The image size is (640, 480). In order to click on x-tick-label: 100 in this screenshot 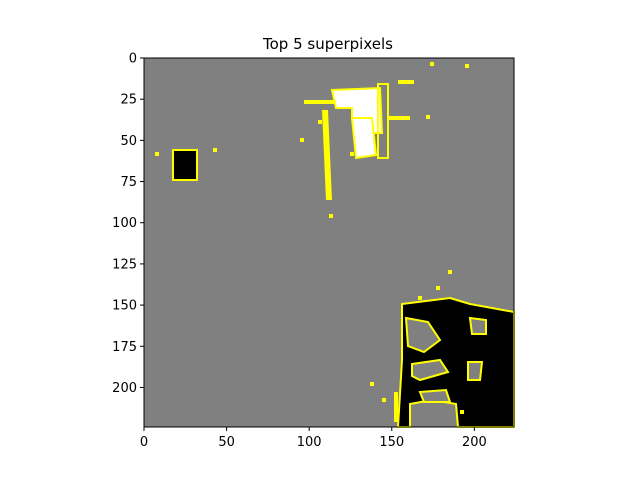, I will do `click(309, 442)`.